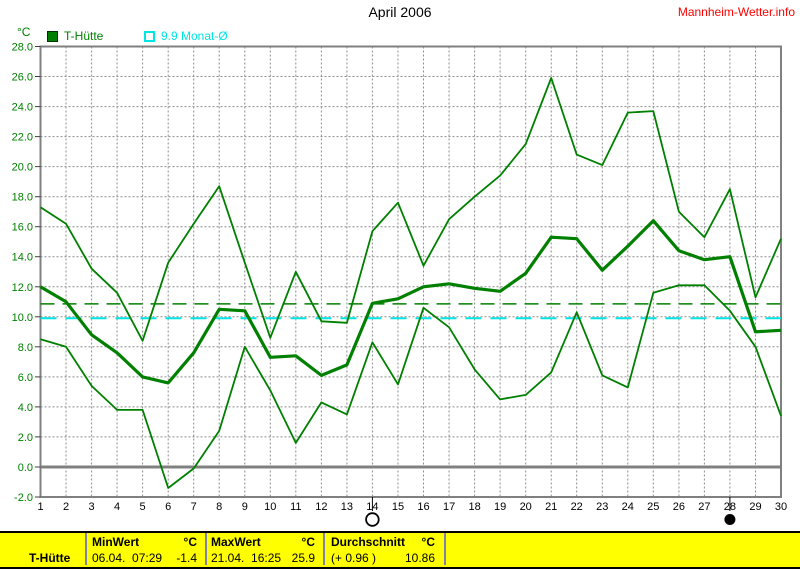  What do you see at coordinates (24, 32) in the screenshot?
I see `y-axis-unit-label: °C` at bounding box center [24, 32].